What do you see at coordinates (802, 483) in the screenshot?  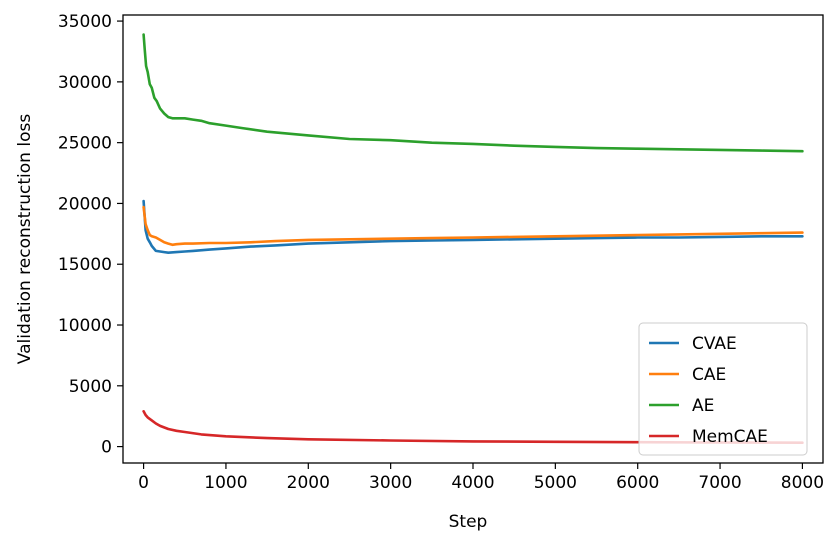 I see `x-tick-label: 8000` at bounding box center [802, 483].